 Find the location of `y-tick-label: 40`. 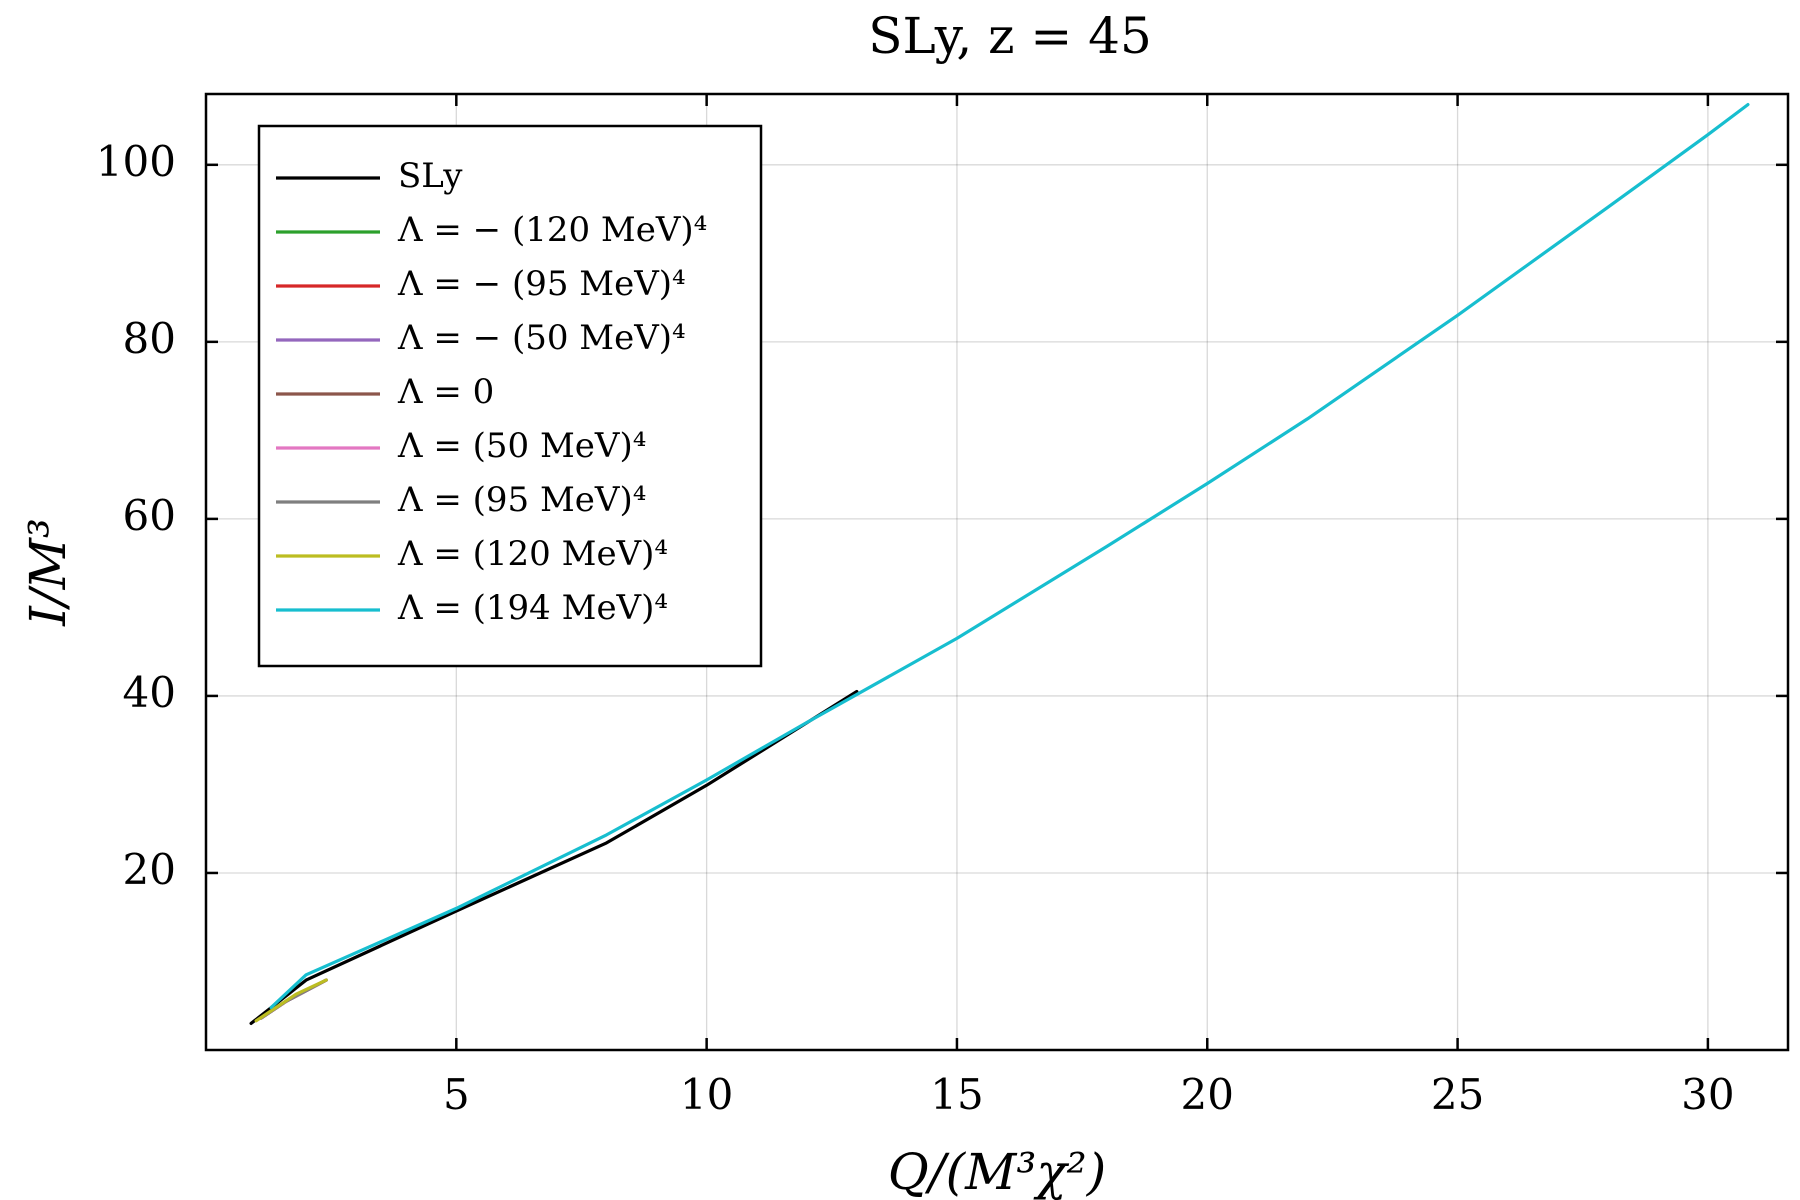

y-tick-label: 40 is located at coordinates (149, 692).